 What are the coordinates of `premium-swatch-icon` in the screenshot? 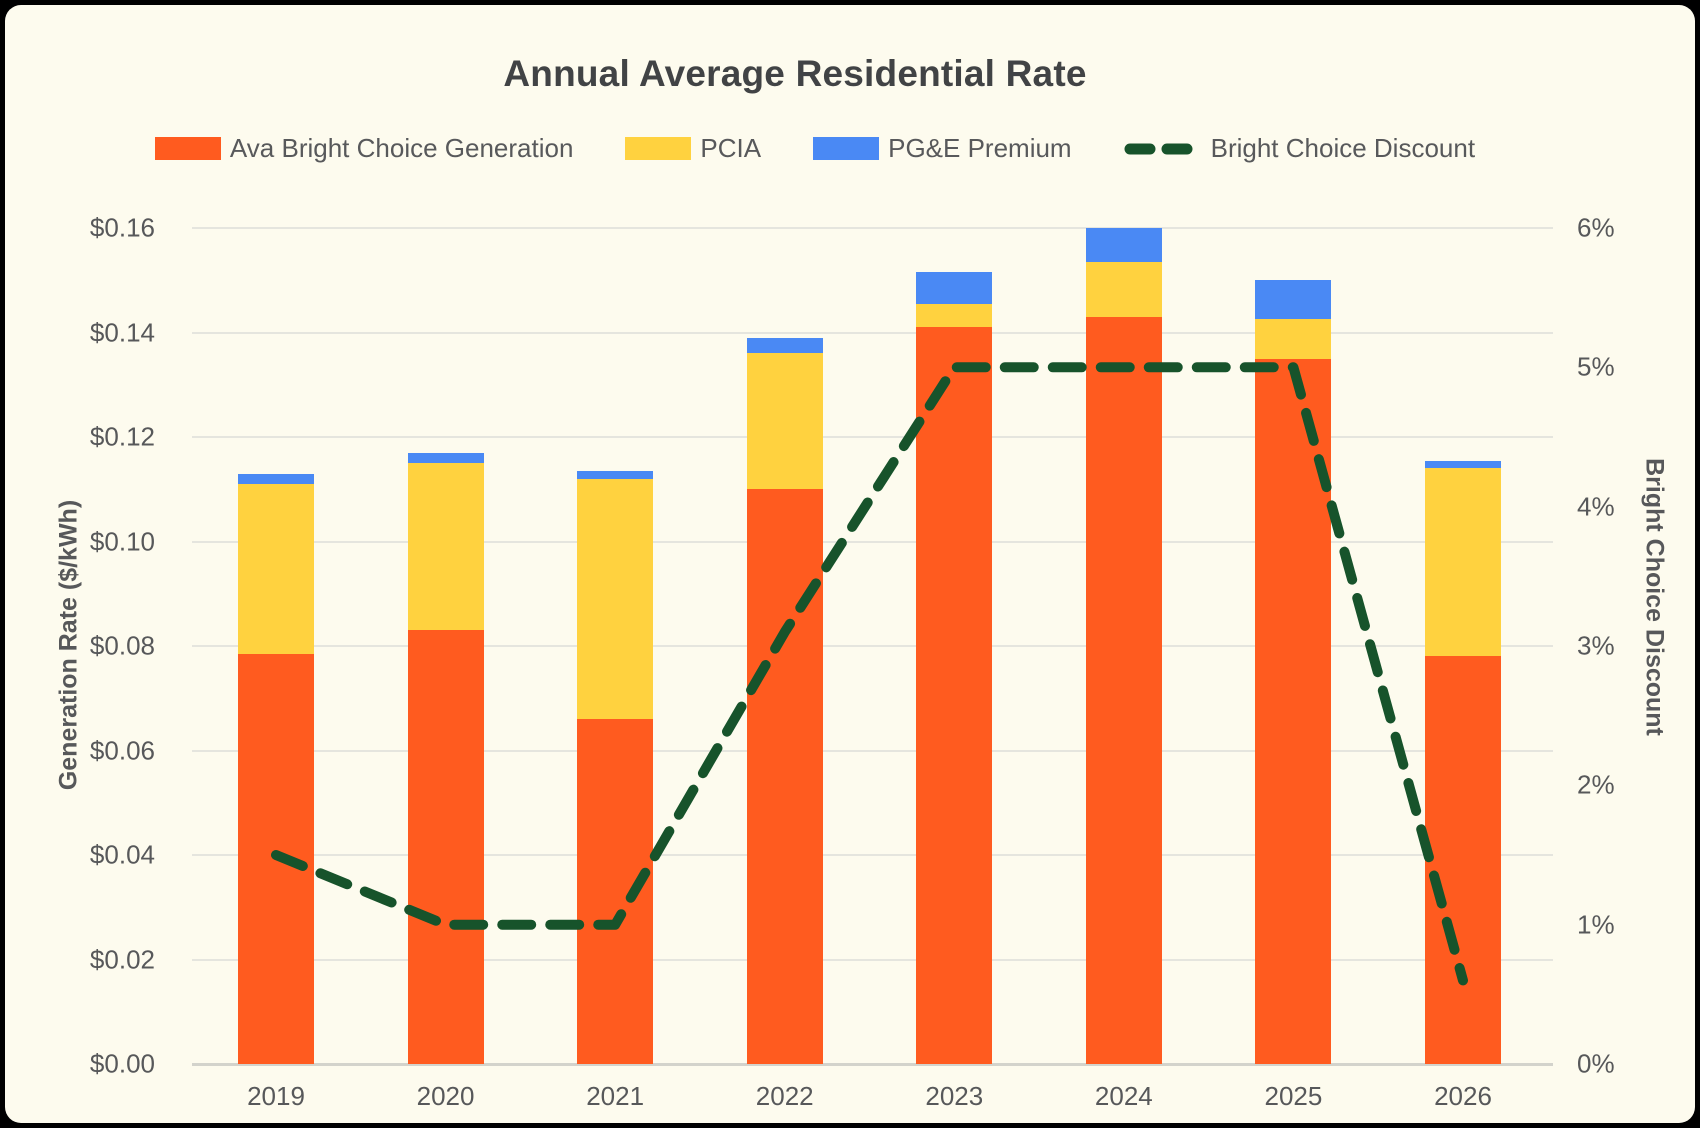 It's located at (846, 148).